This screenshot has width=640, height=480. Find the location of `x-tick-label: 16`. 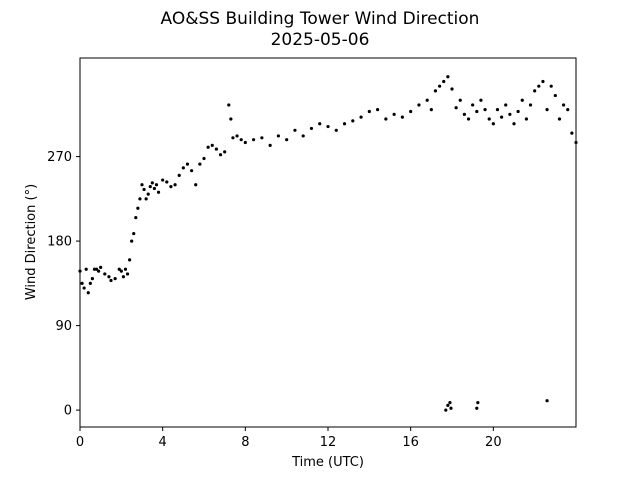

x-tick-label: 16 is located at coordinates (410, 442).